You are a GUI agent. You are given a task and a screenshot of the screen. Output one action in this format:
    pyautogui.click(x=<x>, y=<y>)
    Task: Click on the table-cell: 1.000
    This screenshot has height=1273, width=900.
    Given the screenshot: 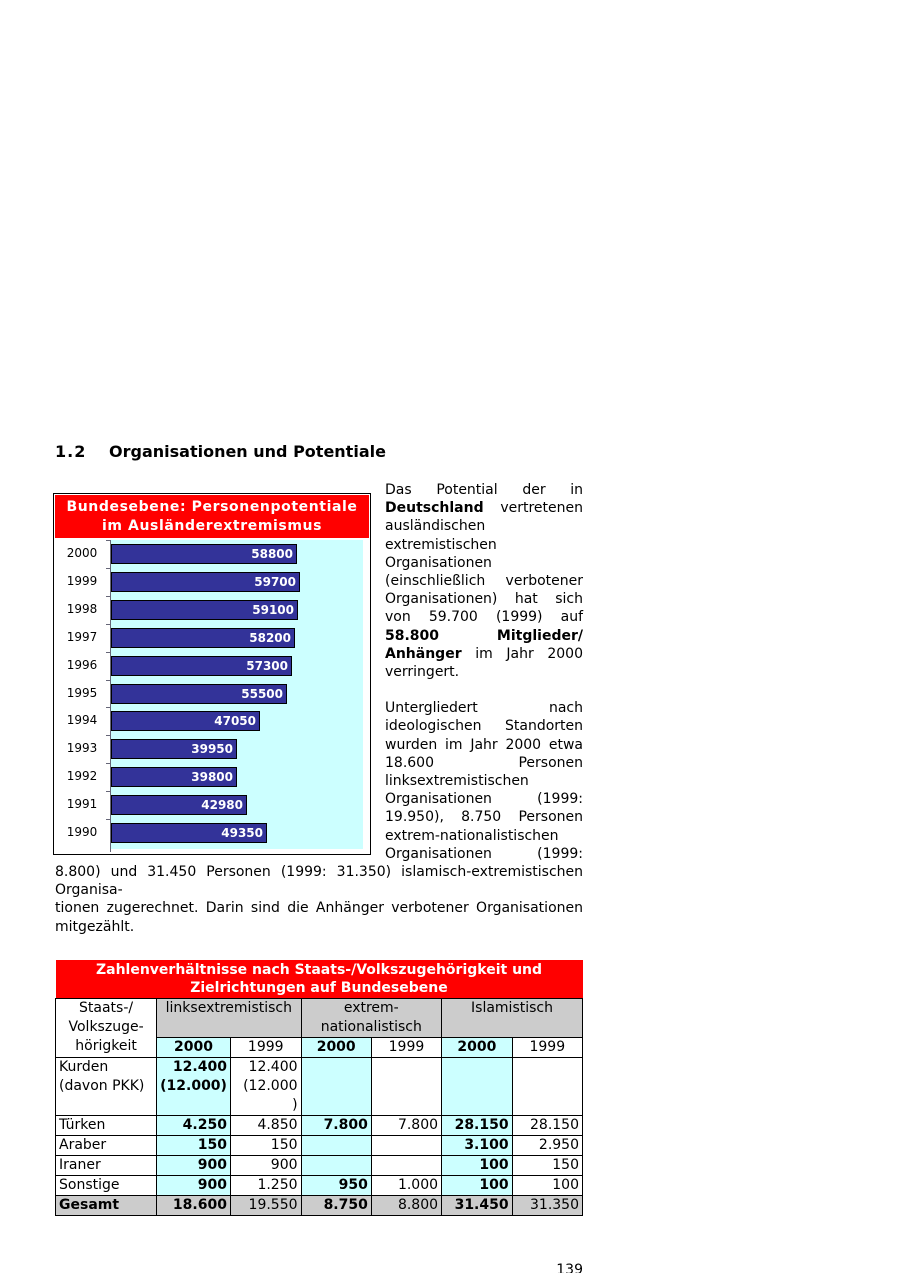 What is the action you would take?
    pyautogui.click(x=406, y=1185)
    